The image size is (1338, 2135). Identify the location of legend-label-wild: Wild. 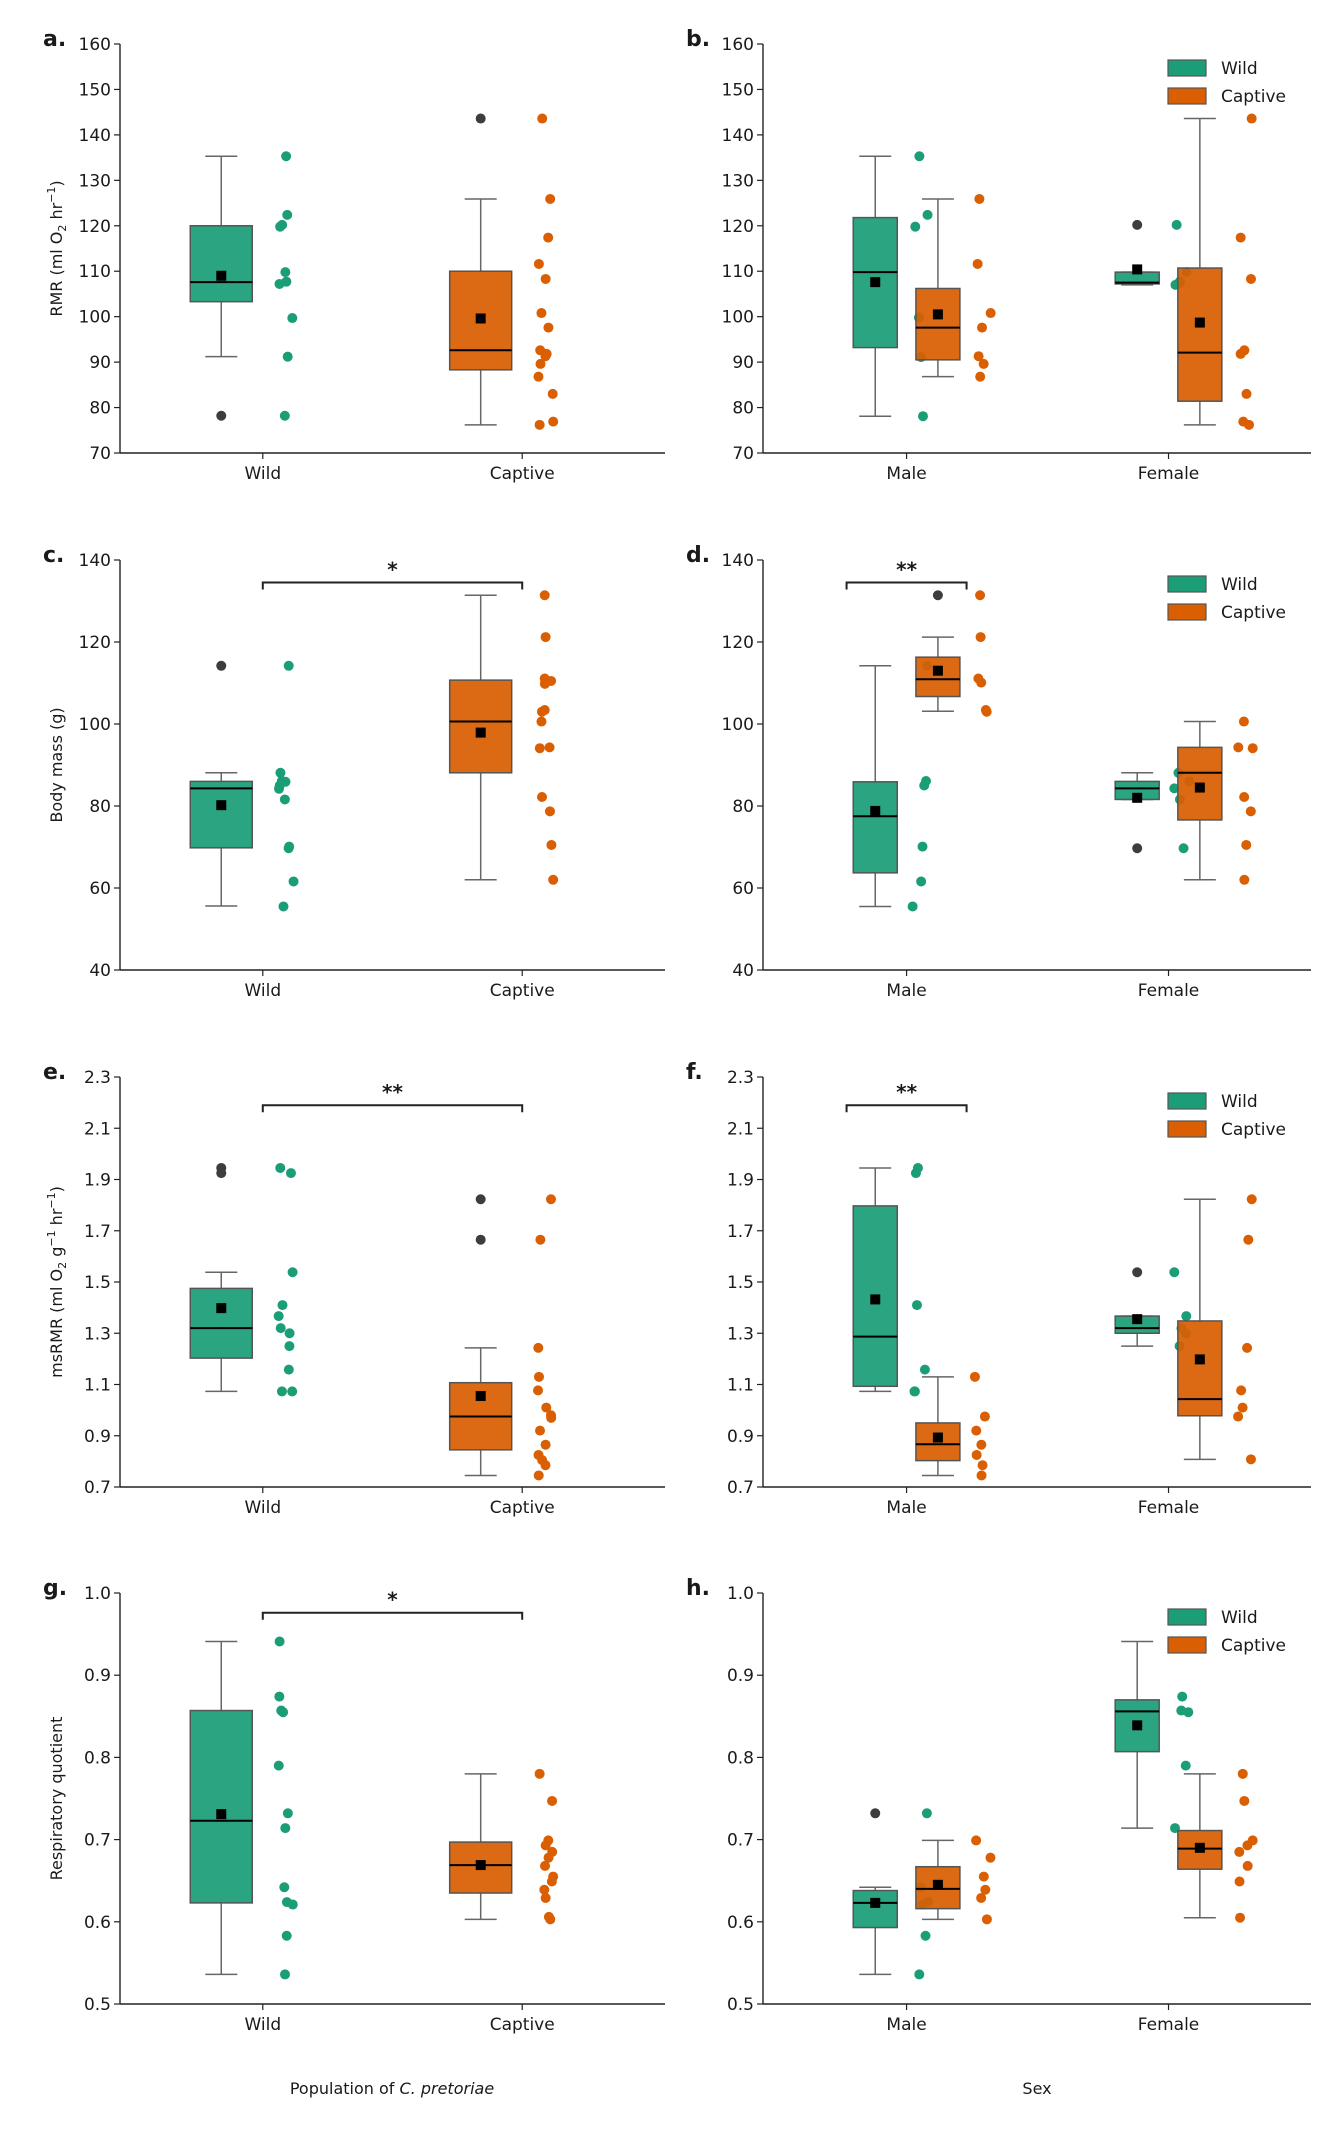
(1239, 1618).